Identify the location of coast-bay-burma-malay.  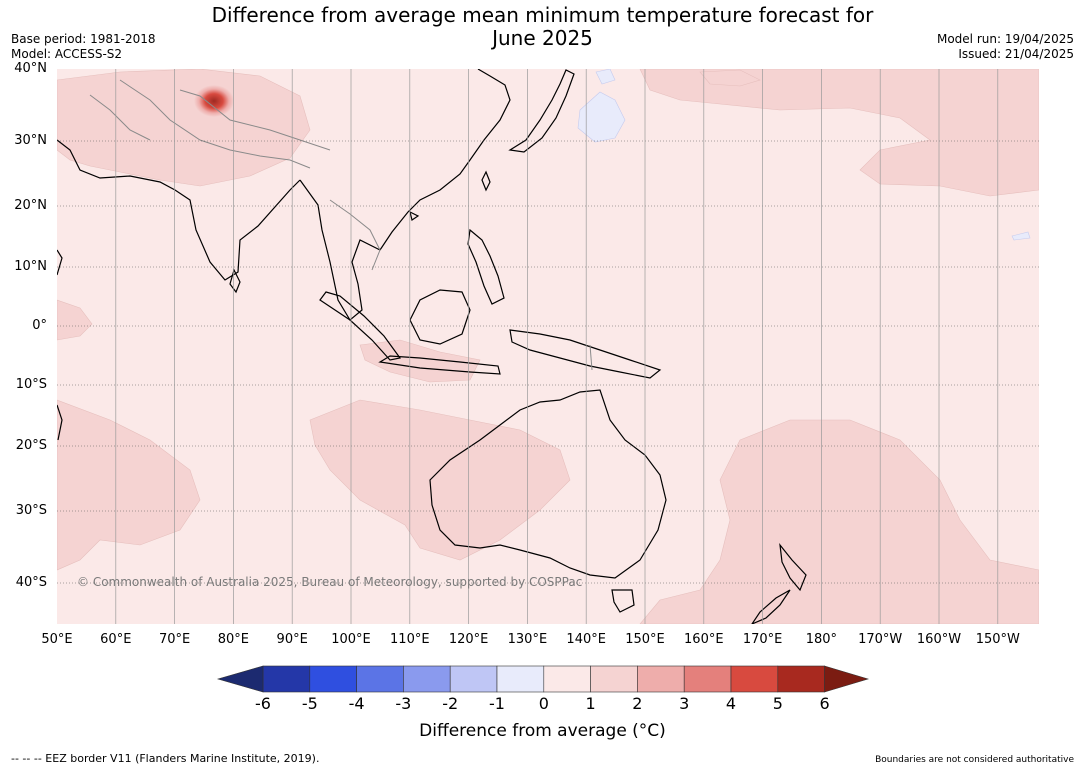
(405, 195).